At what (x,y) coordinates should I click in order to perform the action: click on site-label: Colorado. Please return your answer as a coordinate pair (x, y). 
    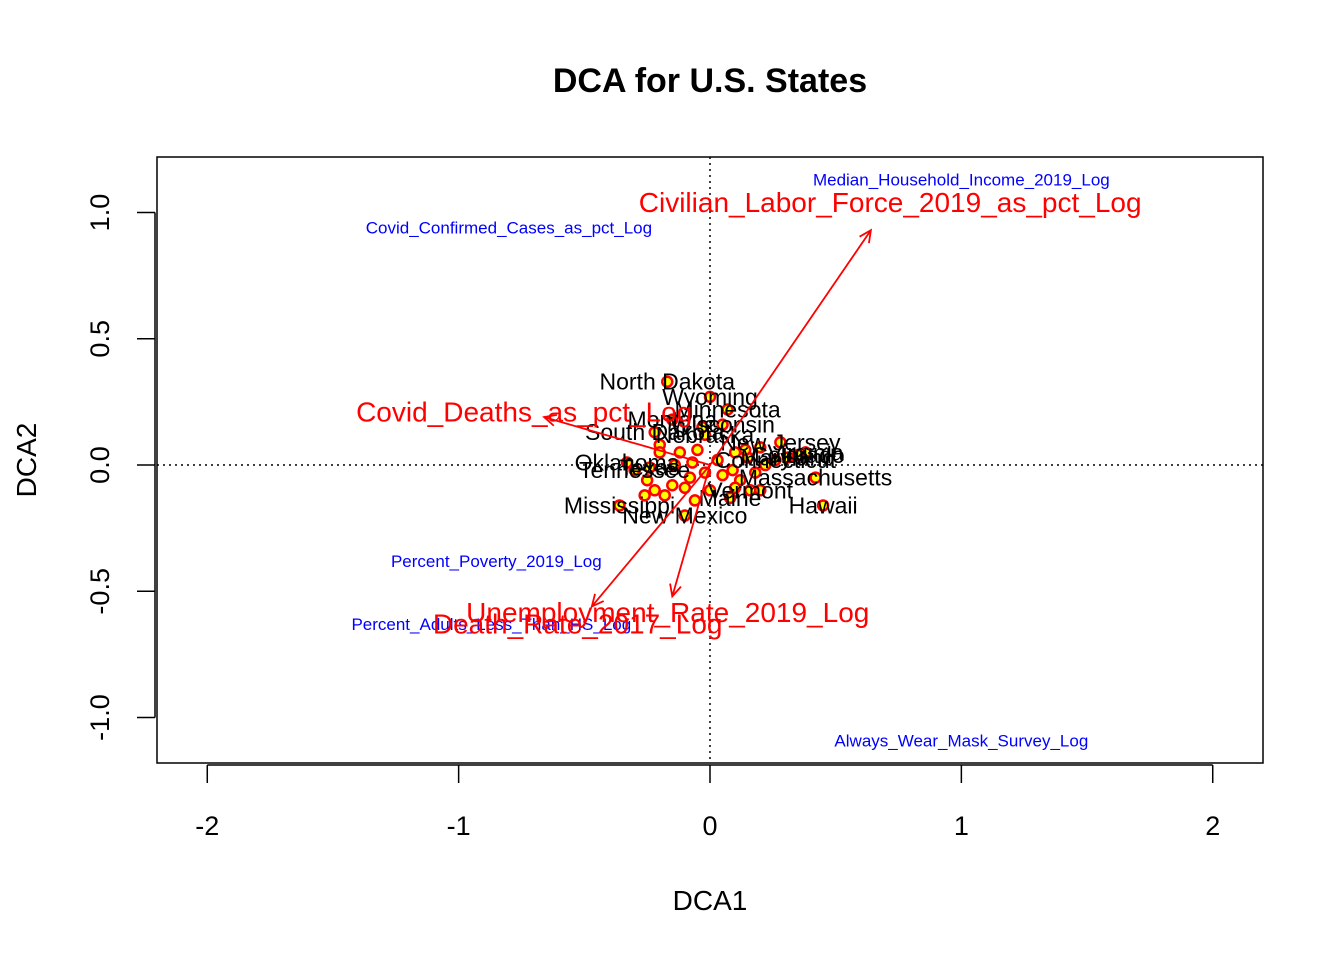
    Looking at the image, I should click on (797, 455).